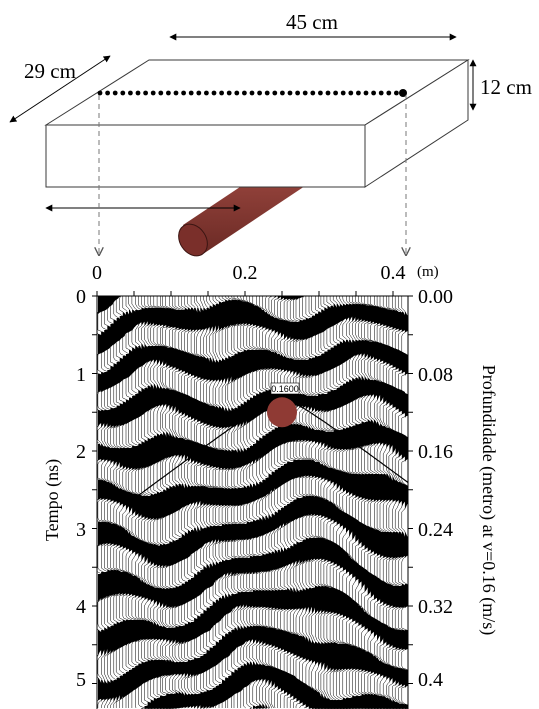 The width and height of the screenshot is (539, 709). I want to click on left-tick-label: 3, so click(81, 530).